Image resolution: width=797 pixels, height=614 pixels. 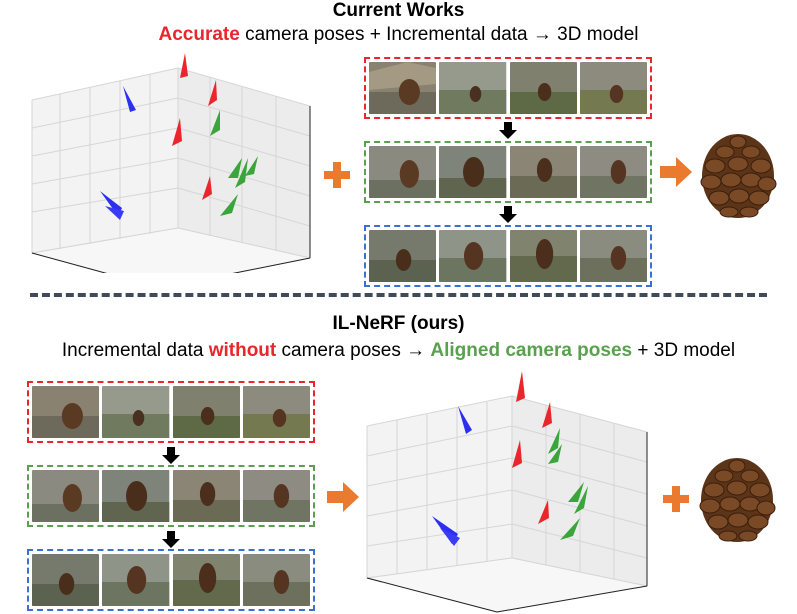 I want to click on section-divider, so click(x=398, y=295).